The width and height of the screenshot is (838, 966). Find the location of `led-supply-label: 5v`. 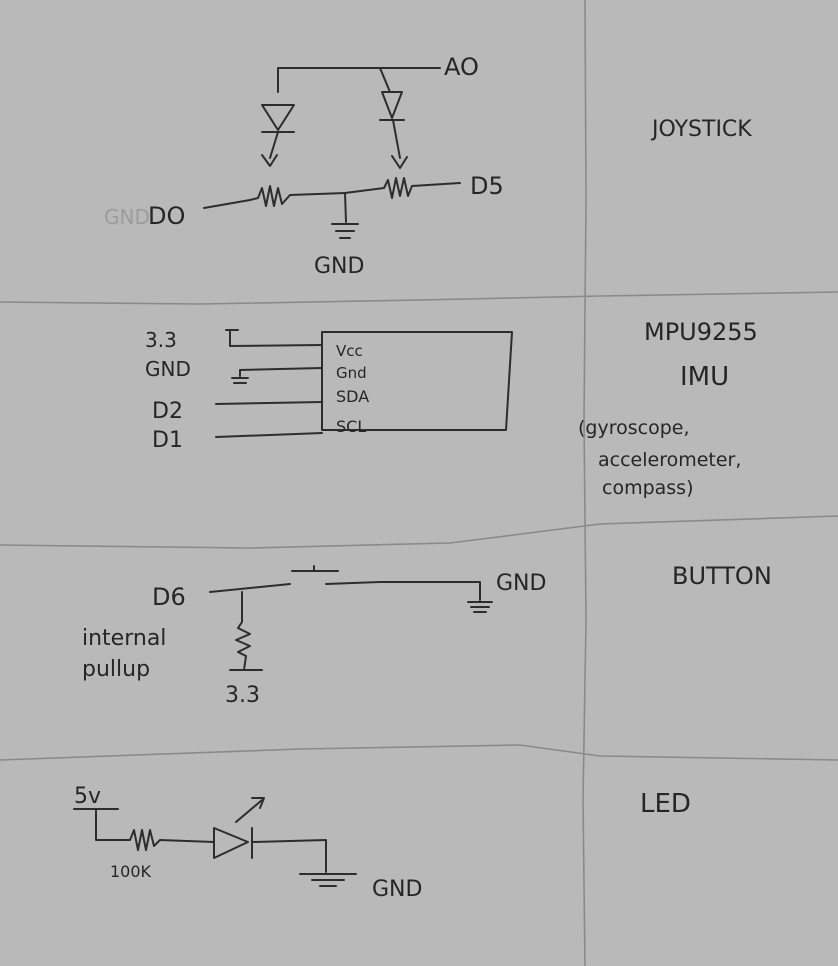

led-supply-label: 5v is located at coordinates (87, 796).